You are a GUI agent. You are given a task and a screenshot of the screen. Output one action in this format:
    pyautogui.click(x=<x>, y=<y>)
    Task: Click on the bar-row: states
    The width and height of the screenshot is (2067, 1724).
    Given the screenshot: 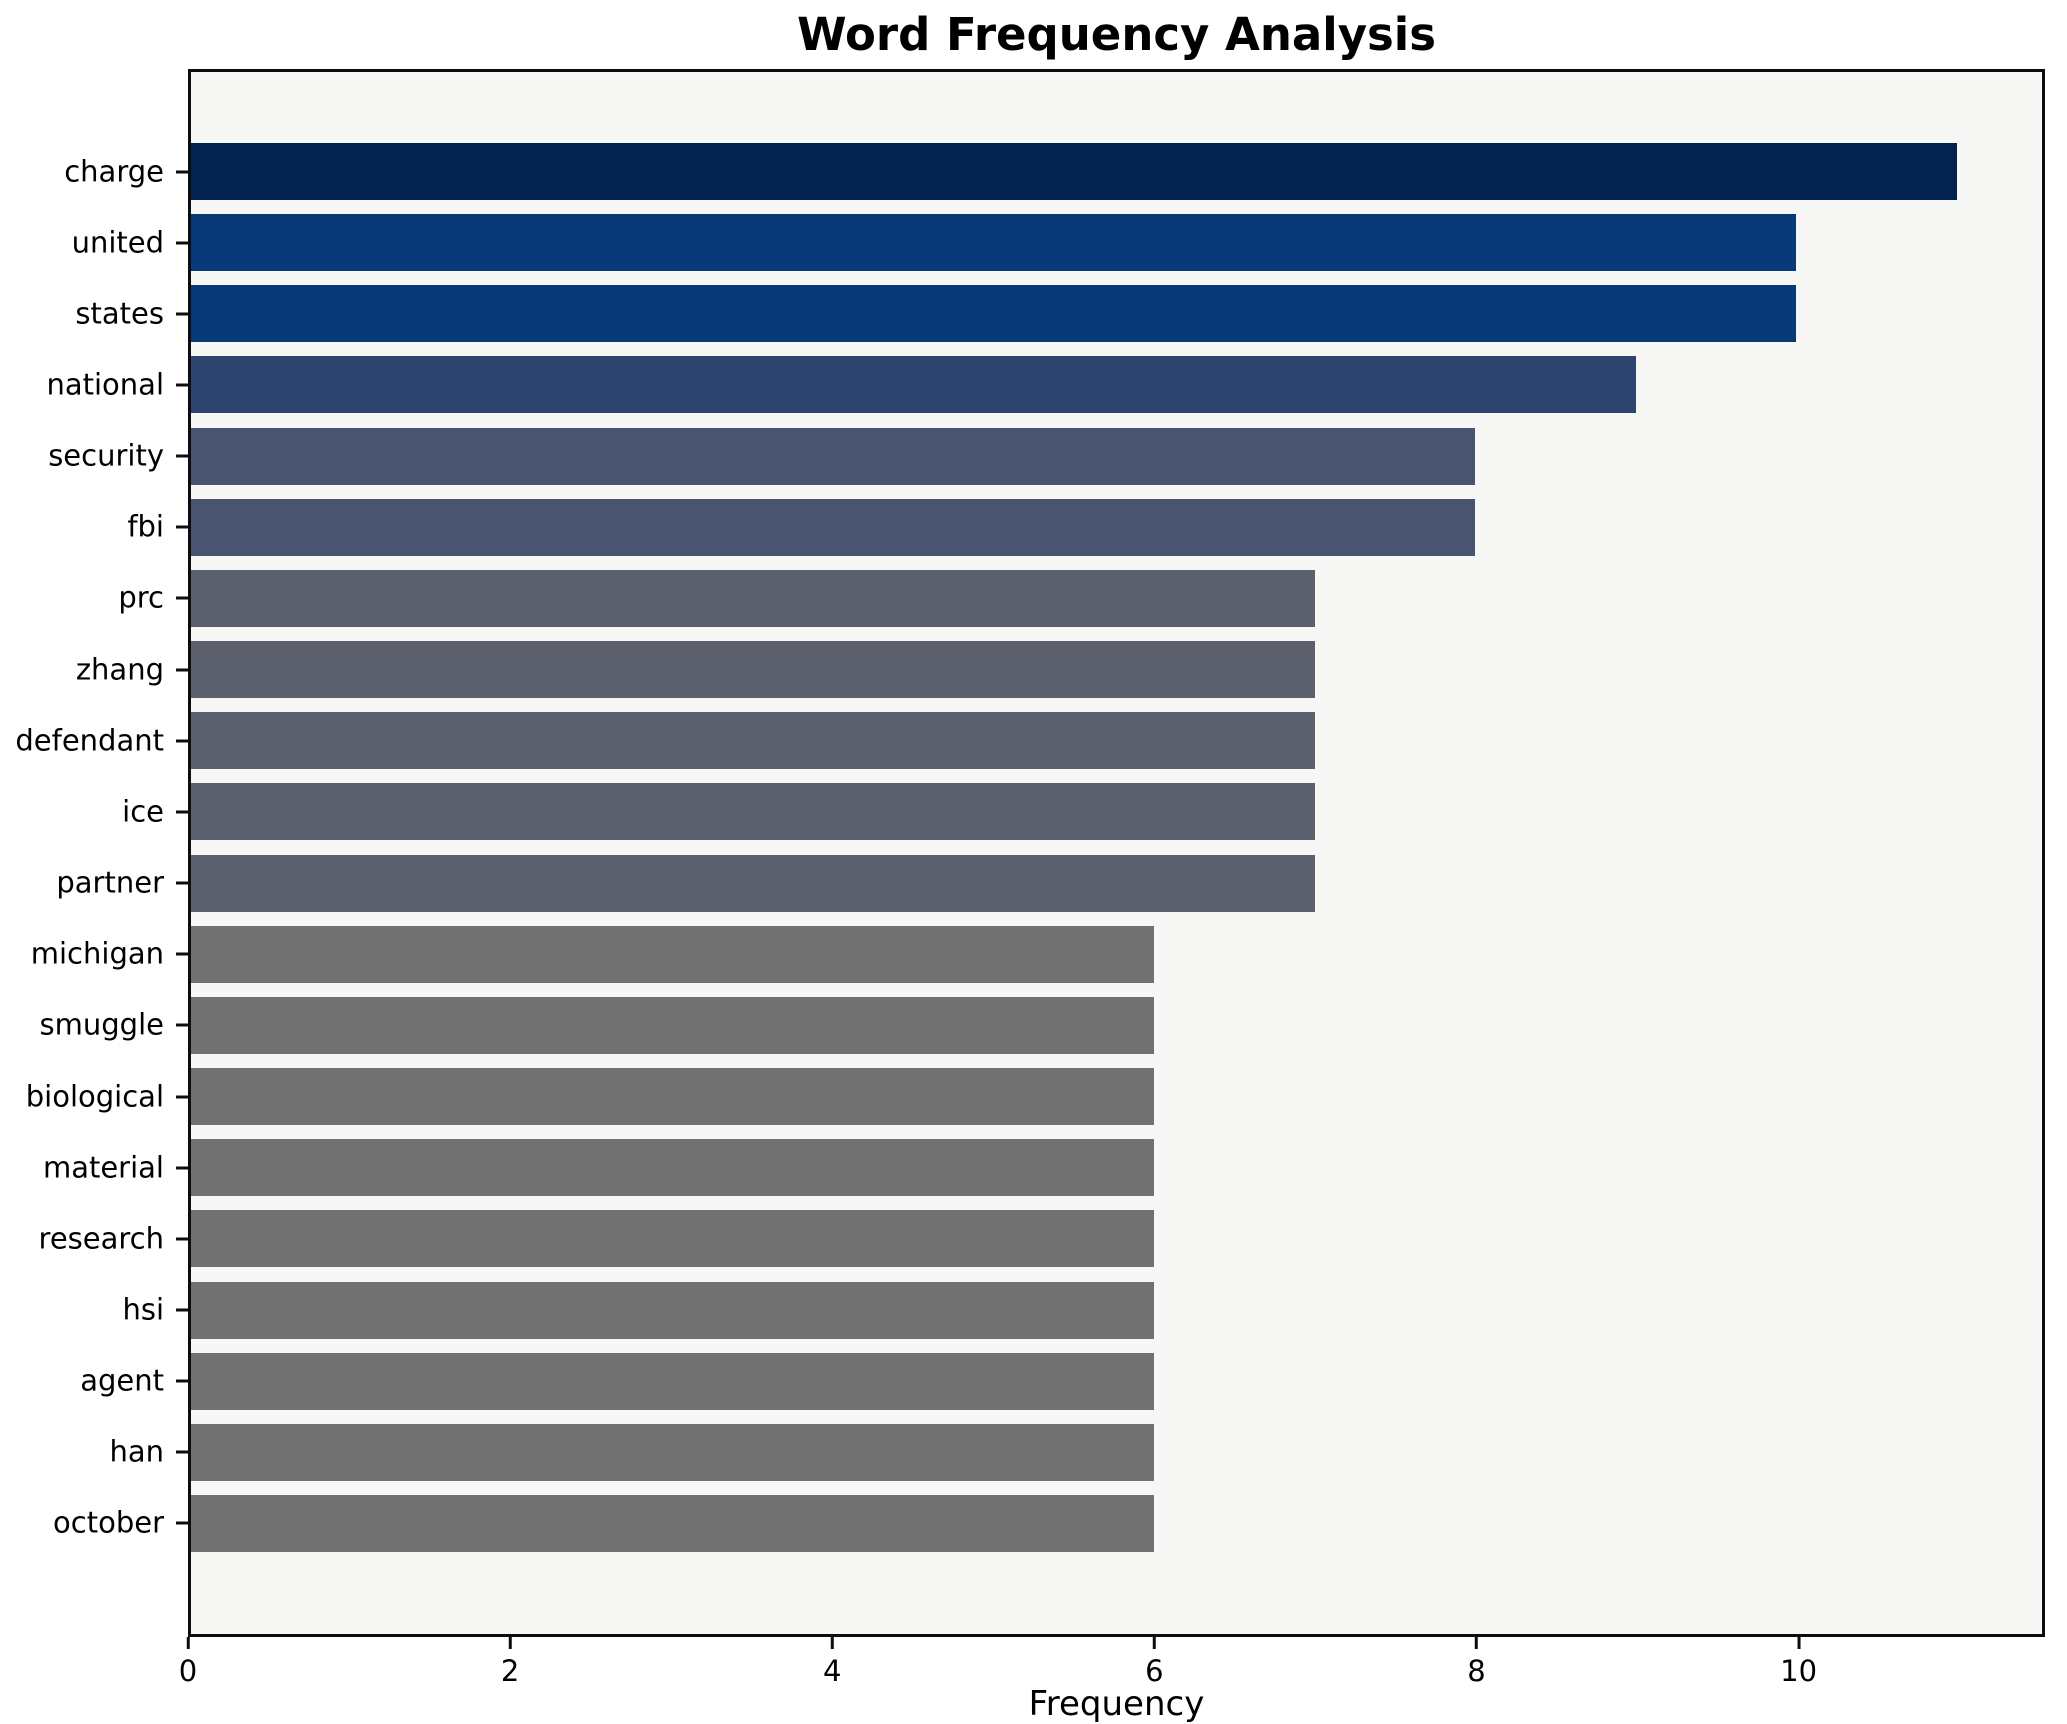 What is the action you would take?
    pyautogui.click(x=1058, y=314)
    